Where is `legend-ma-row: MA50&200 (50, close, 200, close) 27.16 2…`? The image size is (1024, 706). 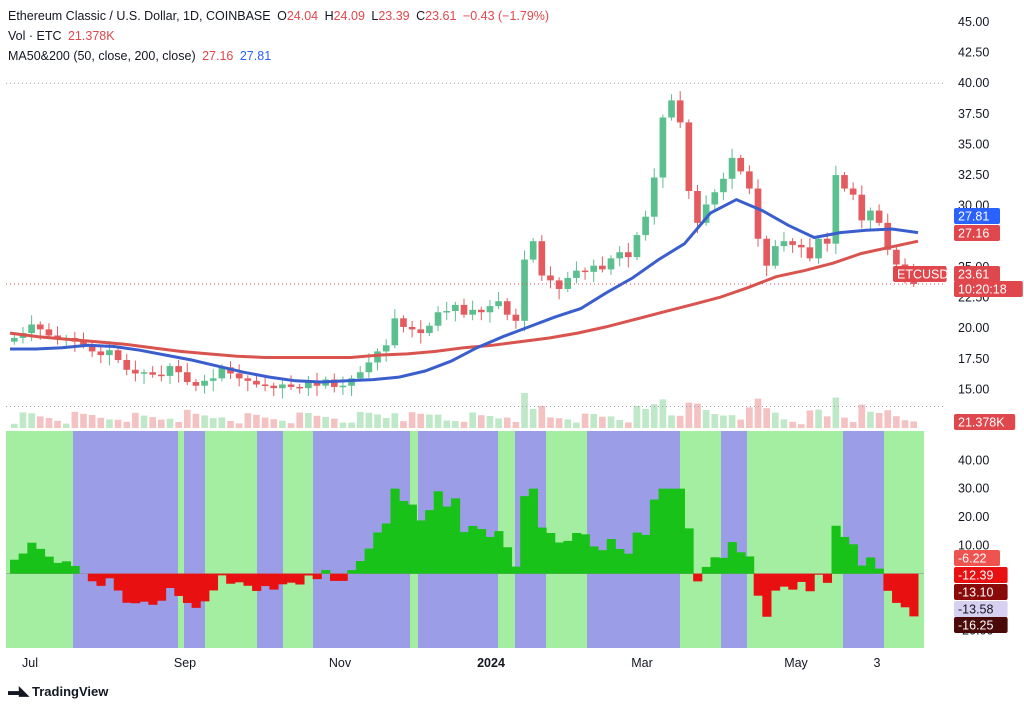 legend-ma-row: MA50&200 (50, close, 200, close) 27.16 2… is located at coordinates (278, 56).